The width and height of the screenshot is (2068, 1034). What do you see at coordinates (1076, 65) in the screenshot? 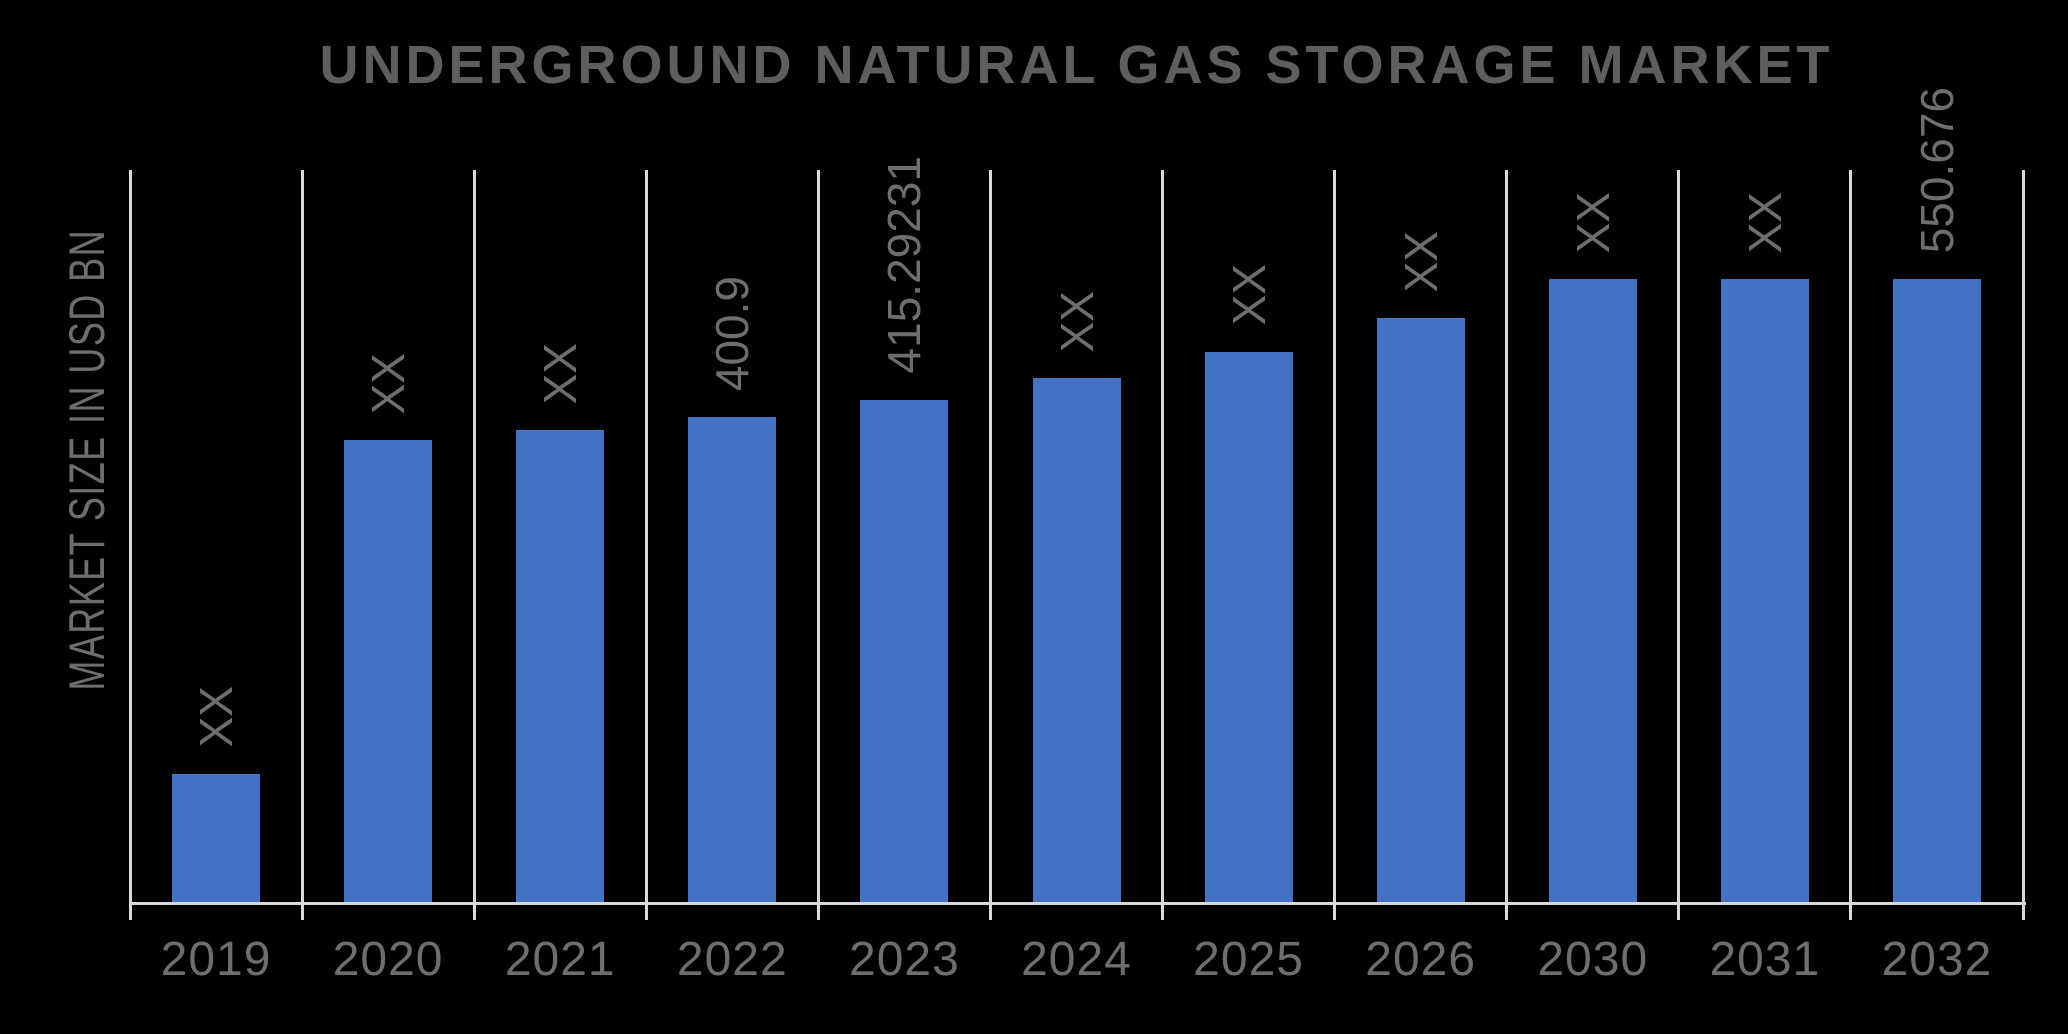
I see `chart-title: UNDERGROUND NATURAL GAS STORAGE MARKET` at bounding box center [1076, 65].